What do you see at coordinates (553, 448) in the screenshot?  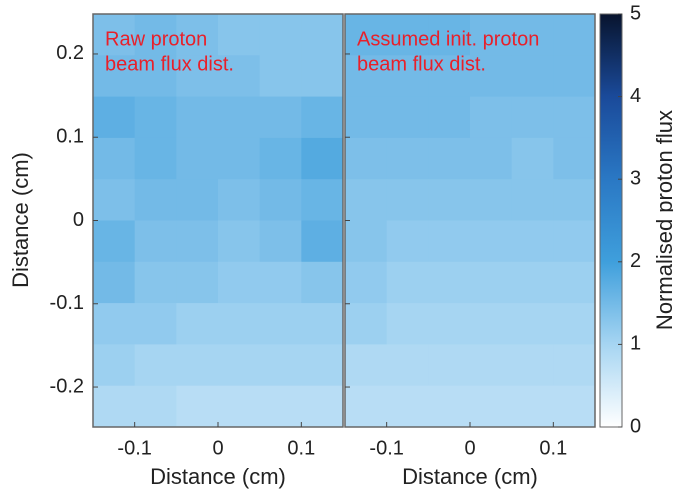 I see `x-tick-label: 0.1` at bounding box center [553, 448].